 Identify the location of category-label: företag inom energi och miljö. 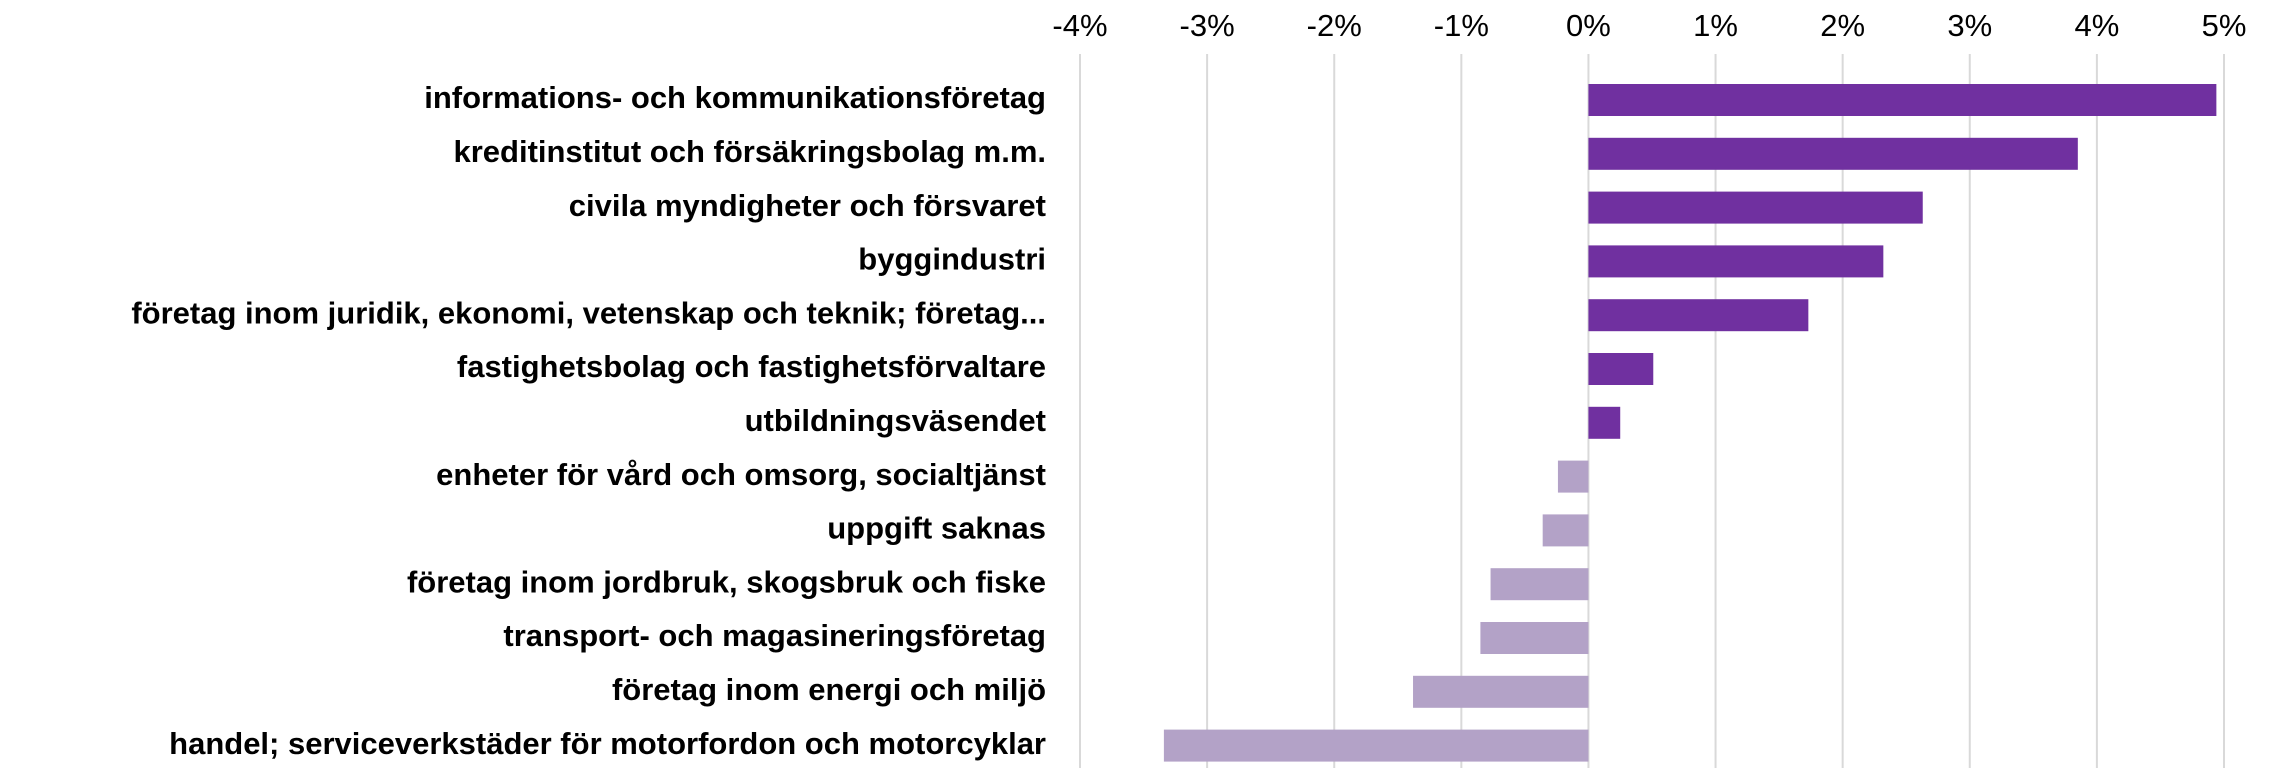
(829, 689).